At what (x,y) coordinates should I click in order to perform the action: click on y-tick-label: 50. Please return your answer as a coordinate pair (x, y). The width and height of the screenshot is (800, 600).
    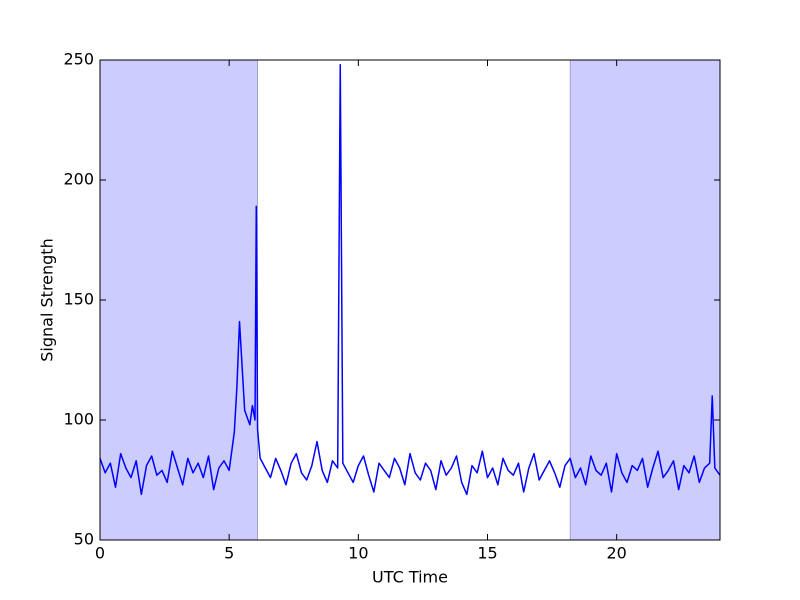
    Looking at the image, I should click on (84, 539).